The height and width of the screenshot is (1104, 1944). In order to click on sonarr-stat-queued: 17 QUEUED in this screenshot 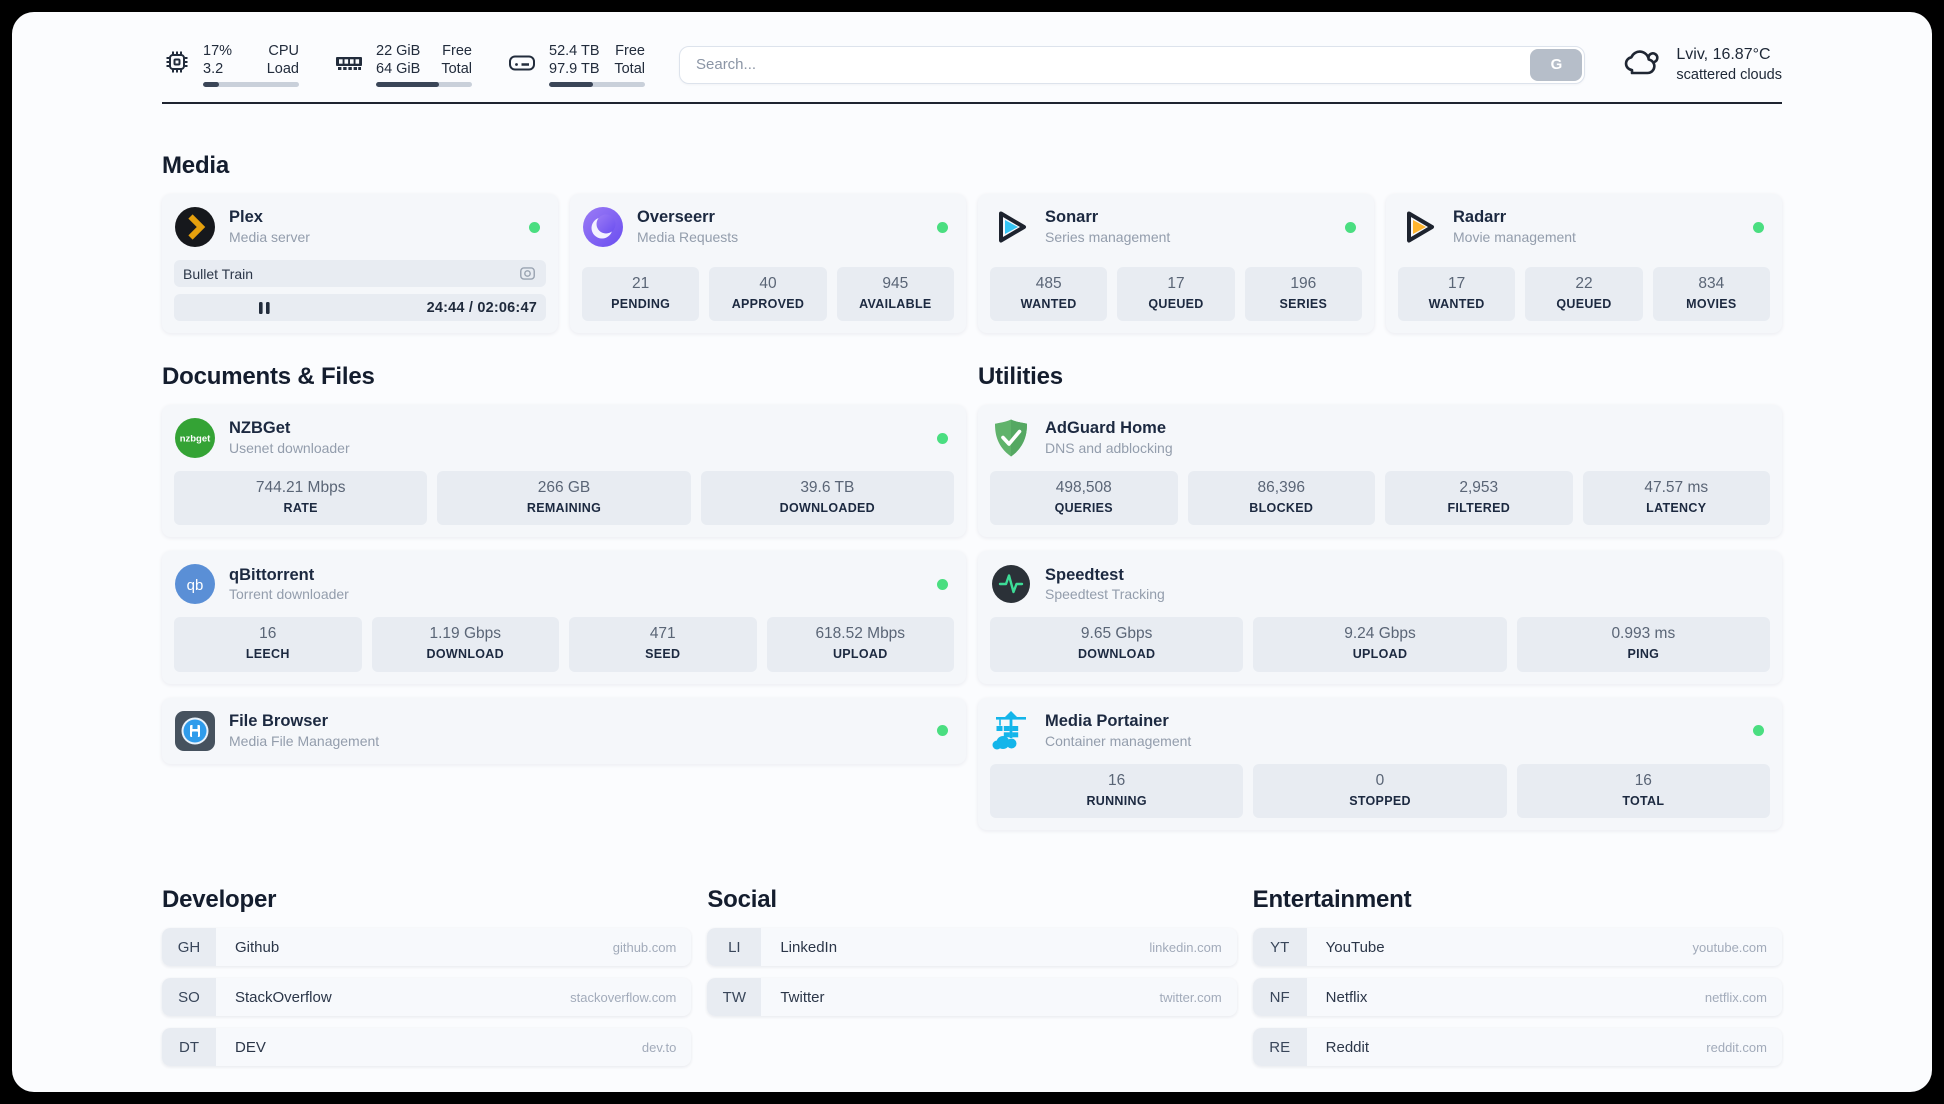, I will do `click(1176, 293)`.